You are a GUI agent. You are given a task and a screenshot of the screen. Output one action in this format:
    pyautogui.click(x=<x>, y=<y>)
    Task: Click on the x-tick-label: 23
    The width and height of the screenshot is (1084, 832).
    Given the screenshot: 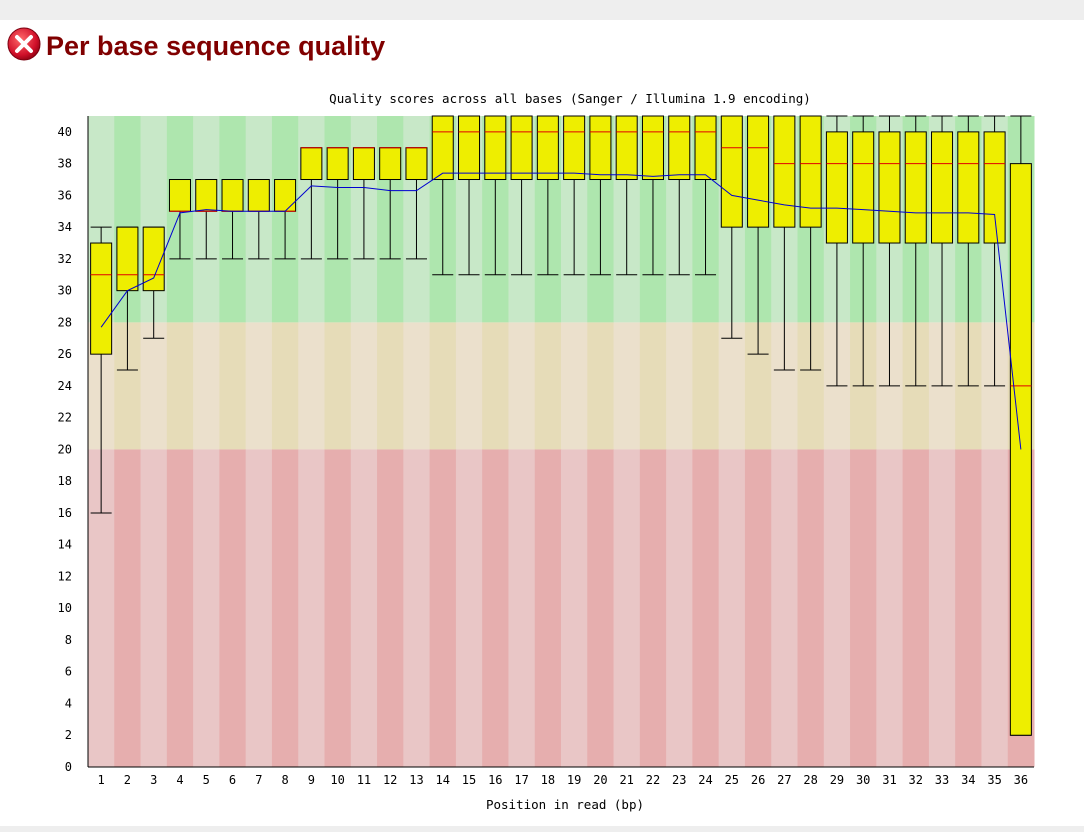 What is the action you would take?
    pyautogui.click(x=679, y=780)
    